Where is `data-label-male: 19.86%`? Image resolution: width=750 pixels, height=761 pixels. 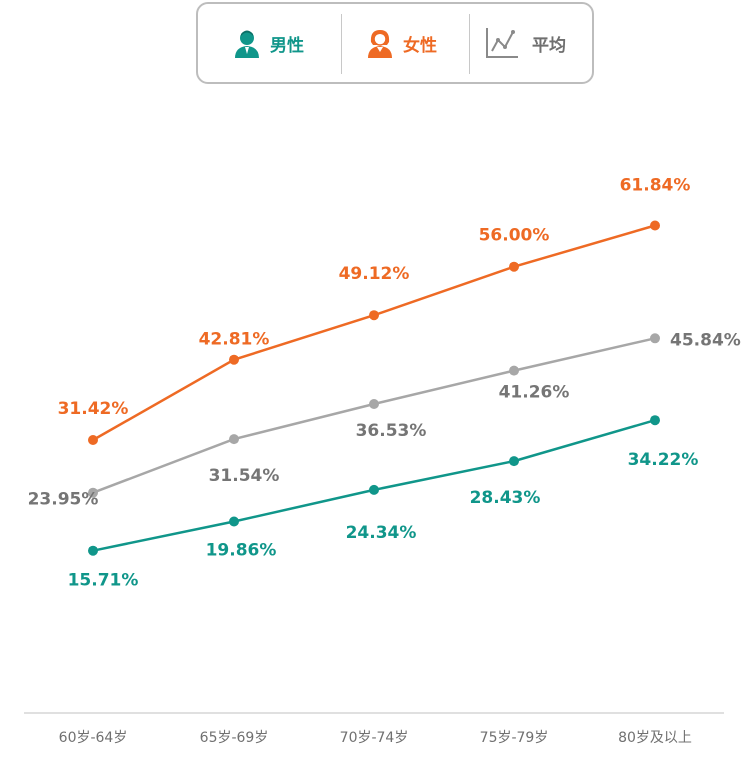
data-label-male: 19.86% is located at coordinates (241, 551).